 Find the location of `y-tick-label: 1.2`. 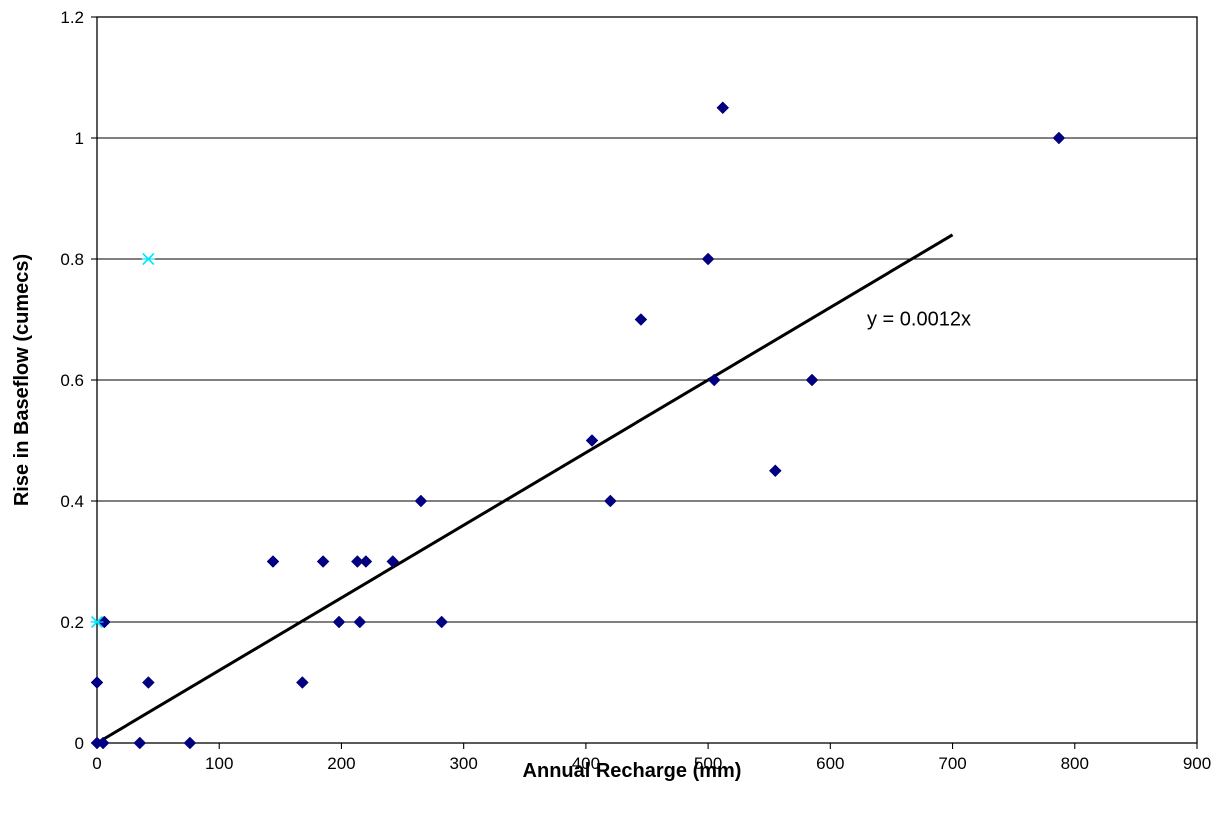

y-tick-label: 1.2 is located at coordinates (72, 17).